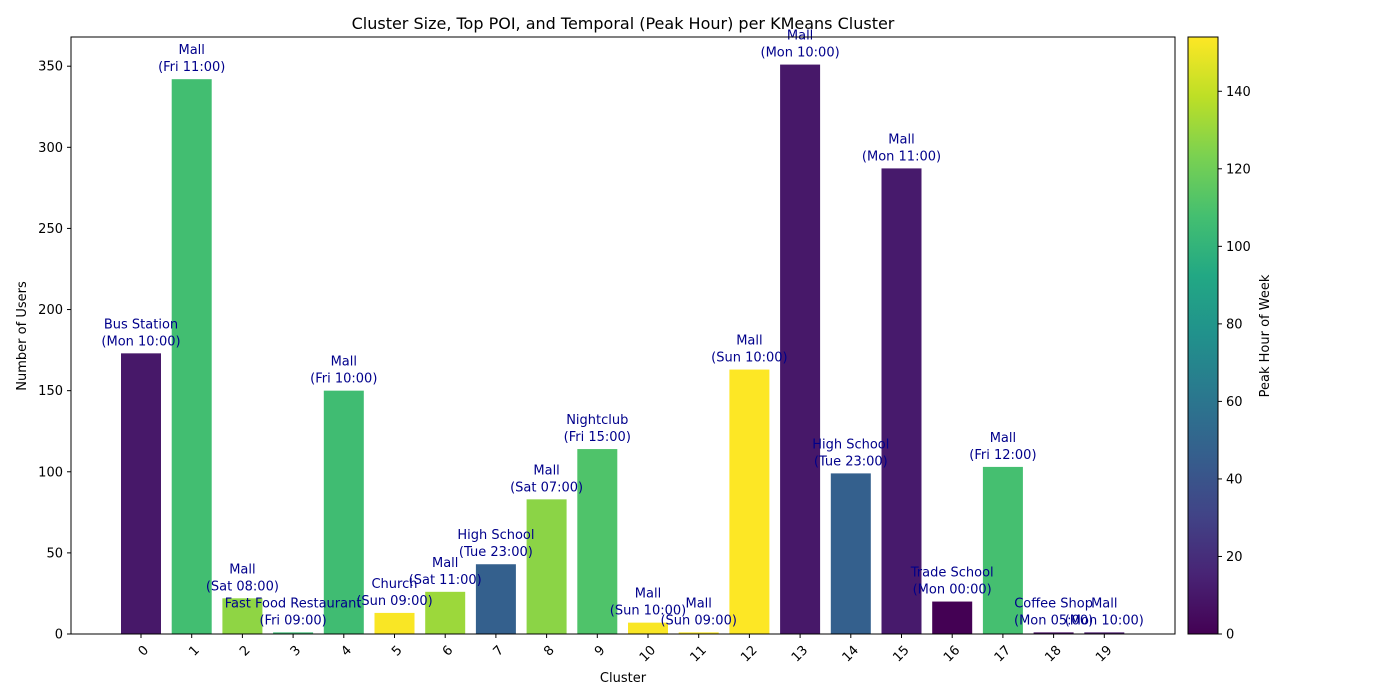 This screenshot has height=700, width=1400. I want to click on bar-label-poi-14: High School, so click(850, 444).